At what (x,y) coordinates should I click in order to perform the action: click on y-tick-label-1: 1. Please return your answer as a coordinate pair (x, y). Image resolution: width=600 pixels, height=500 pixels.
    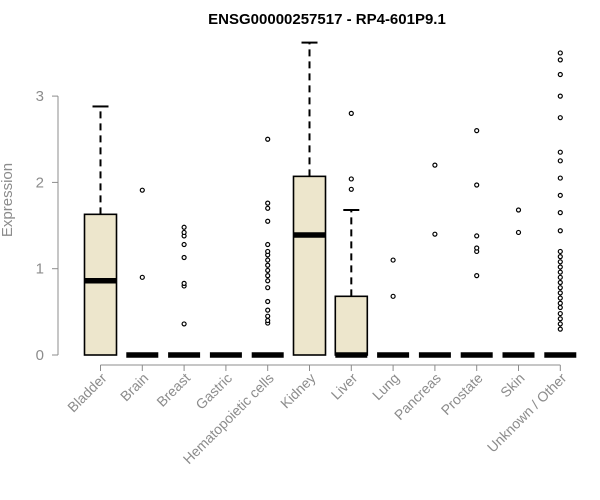
    Looking at the image, I should click on (40, 269).